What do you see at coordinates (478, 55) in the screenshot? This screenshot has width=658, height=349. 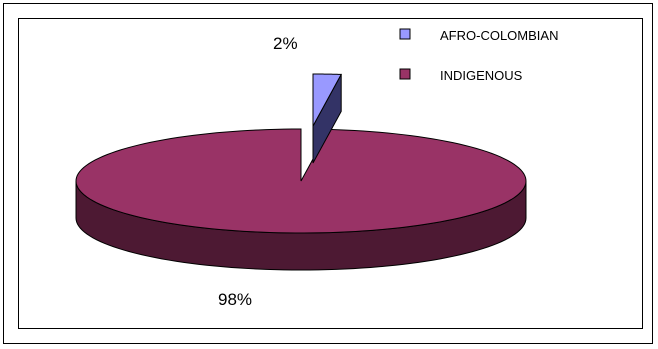 I see `legend: AFRO-COLOMBIAN INDIGENOUS` at bounding box center [478, 55].